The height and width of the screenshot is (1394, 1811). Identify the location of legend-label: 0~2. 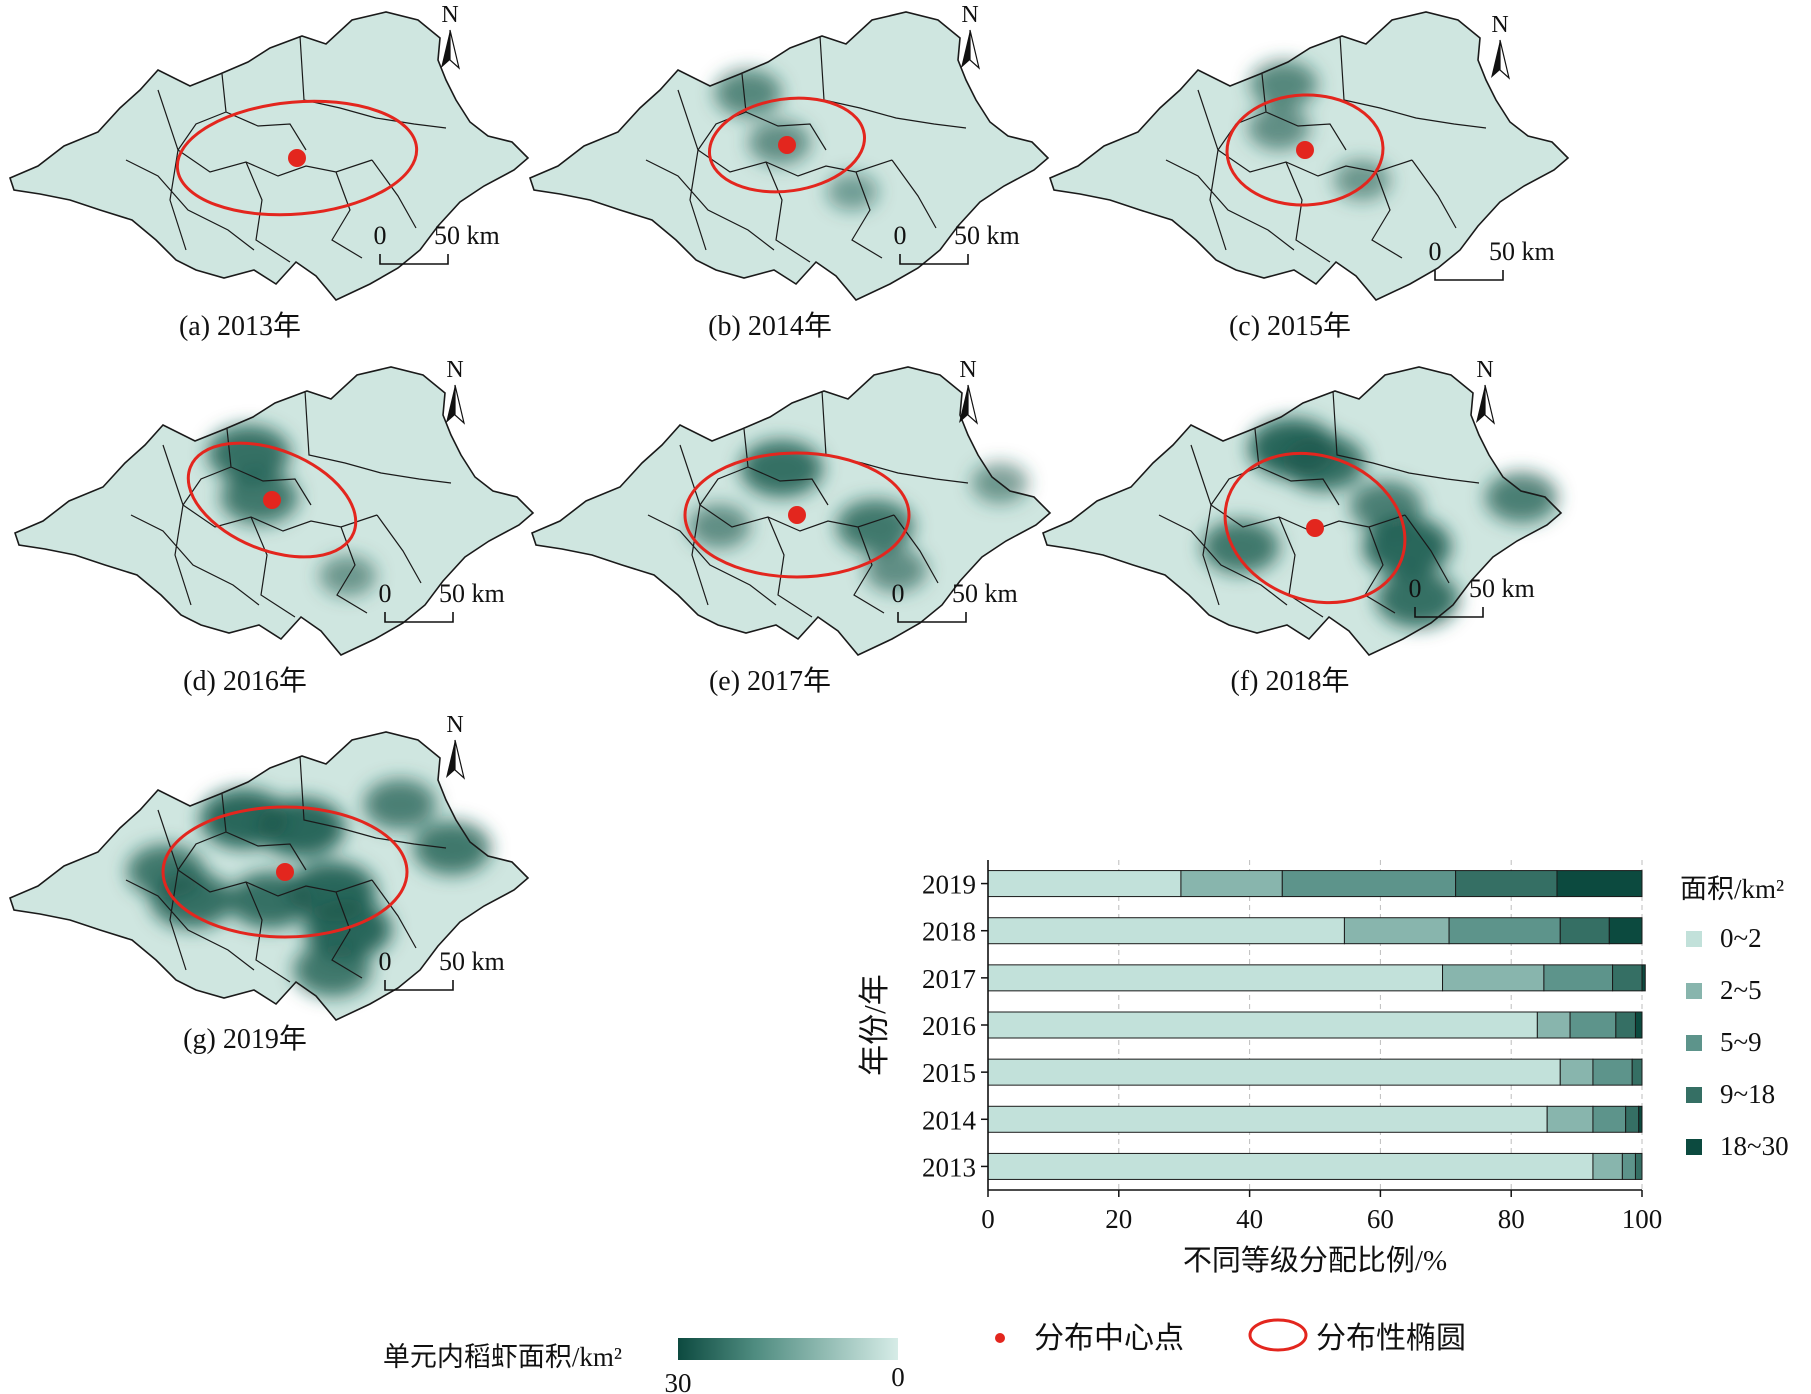
(1741, 938).